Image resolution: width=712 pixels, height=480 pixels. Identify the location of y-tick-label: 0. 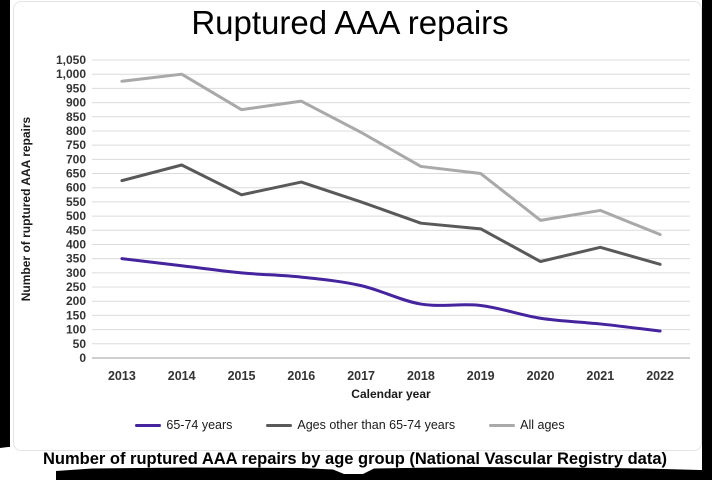
(82, 358).